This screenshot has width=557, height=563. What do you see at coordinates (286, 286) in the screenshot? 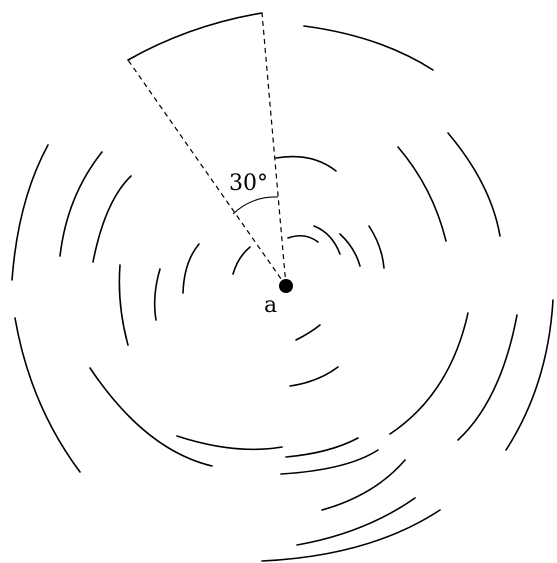
I see `center-point` at bounding box center [286, 286].